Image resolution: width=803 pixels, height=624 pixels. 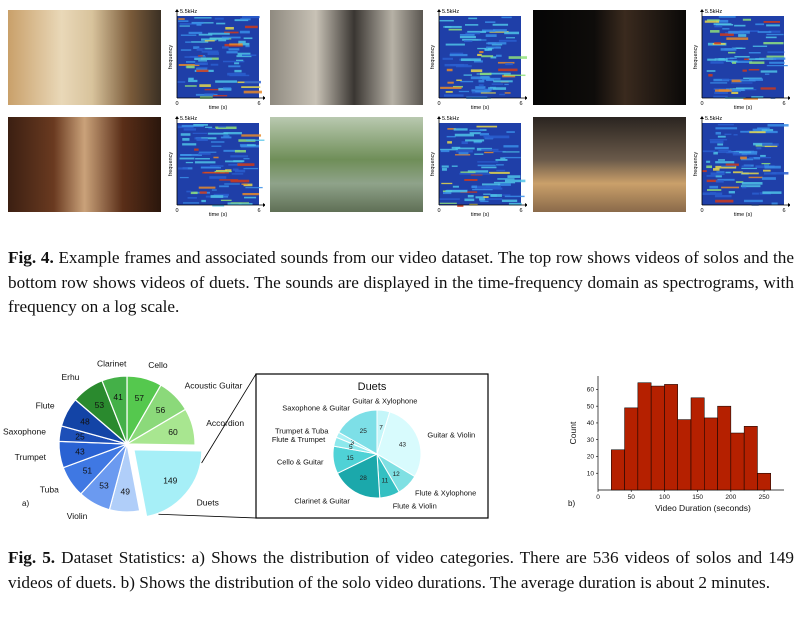 What do you see at coordinates (24, 431) in the screenshot?
I see `pie-category-label: Saxophone` at bounding box center [24, 431].